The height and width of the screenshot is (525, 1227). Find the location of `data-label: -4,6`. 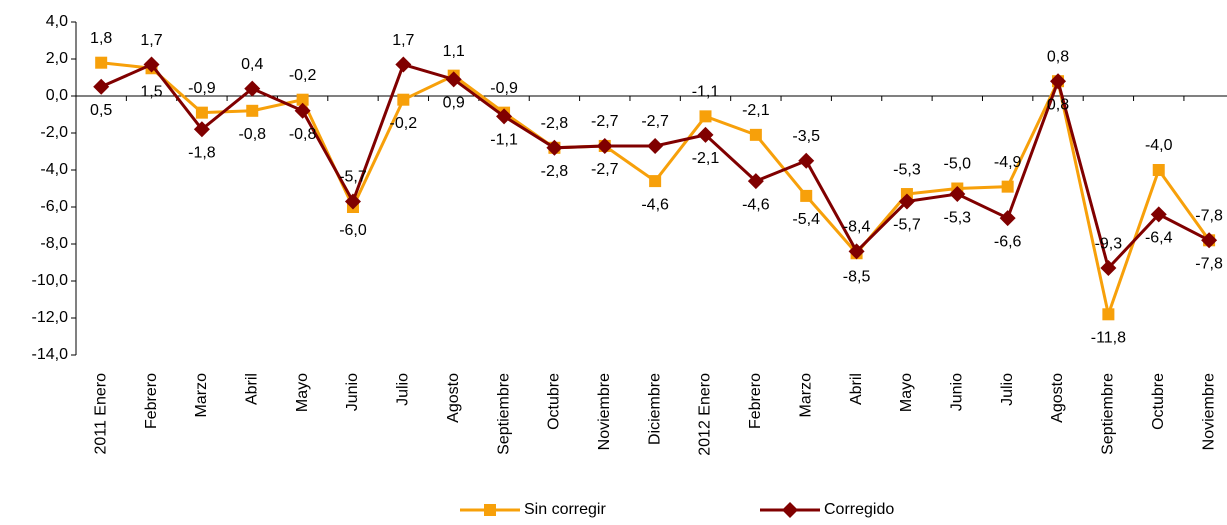

data-label: -4,6 is located at coordinates (756, 204).